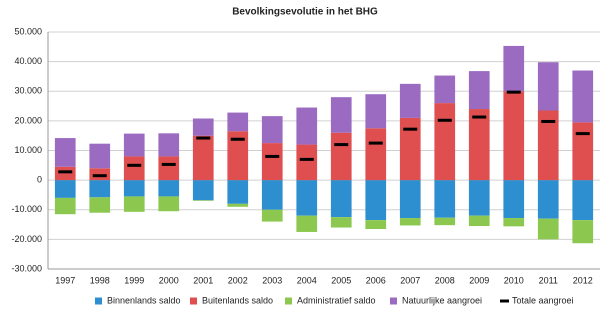 The height and width of the screenshot is (318, 611). What do you see at coordinates (65, 280) in the screenshot?
I see `x-tick-label: 1997` at bounding box center [65, 280].